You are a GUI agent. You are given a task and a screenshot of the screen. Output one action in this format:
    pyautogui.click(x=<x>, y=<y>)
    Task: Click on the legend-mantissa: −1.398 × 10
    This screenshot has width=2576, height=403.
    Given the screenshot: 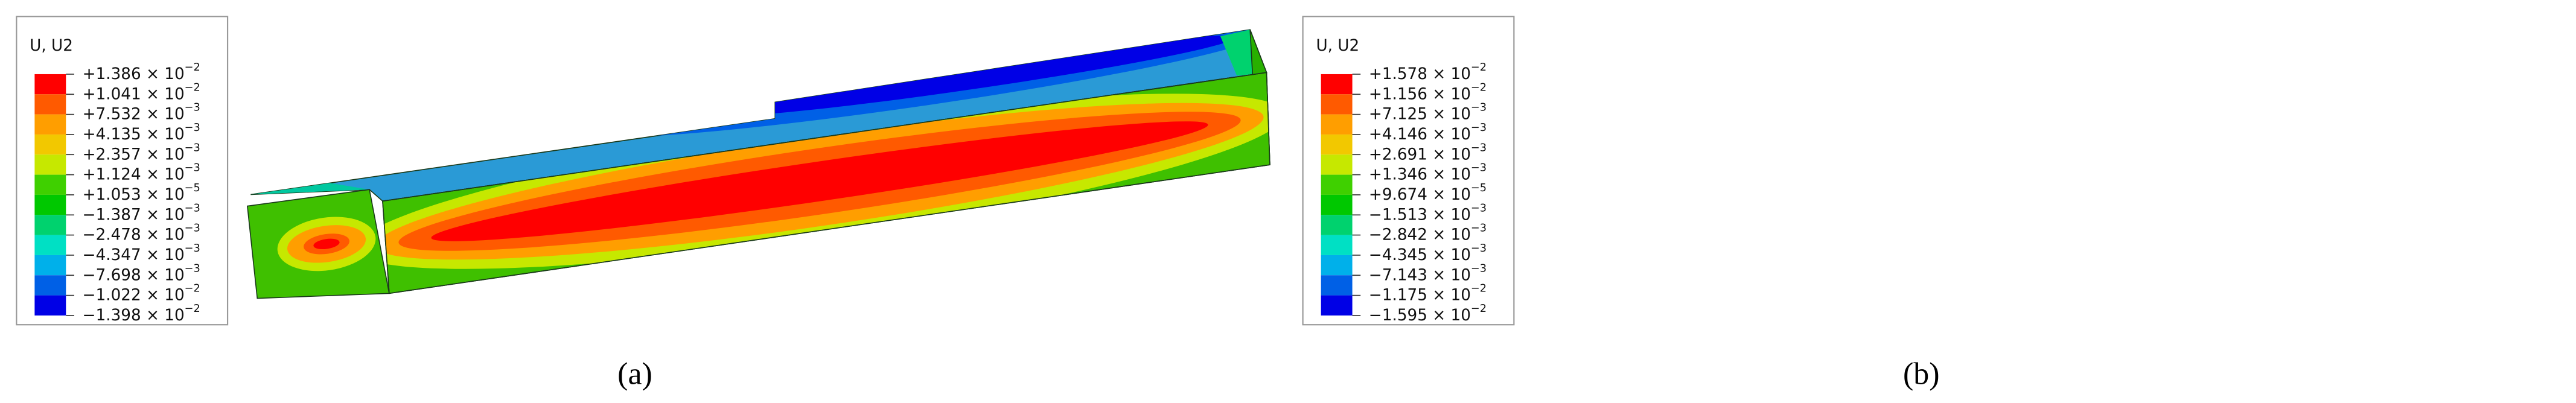 What is the action you would take?
    pyautogui.click(x=134, y=315)
    